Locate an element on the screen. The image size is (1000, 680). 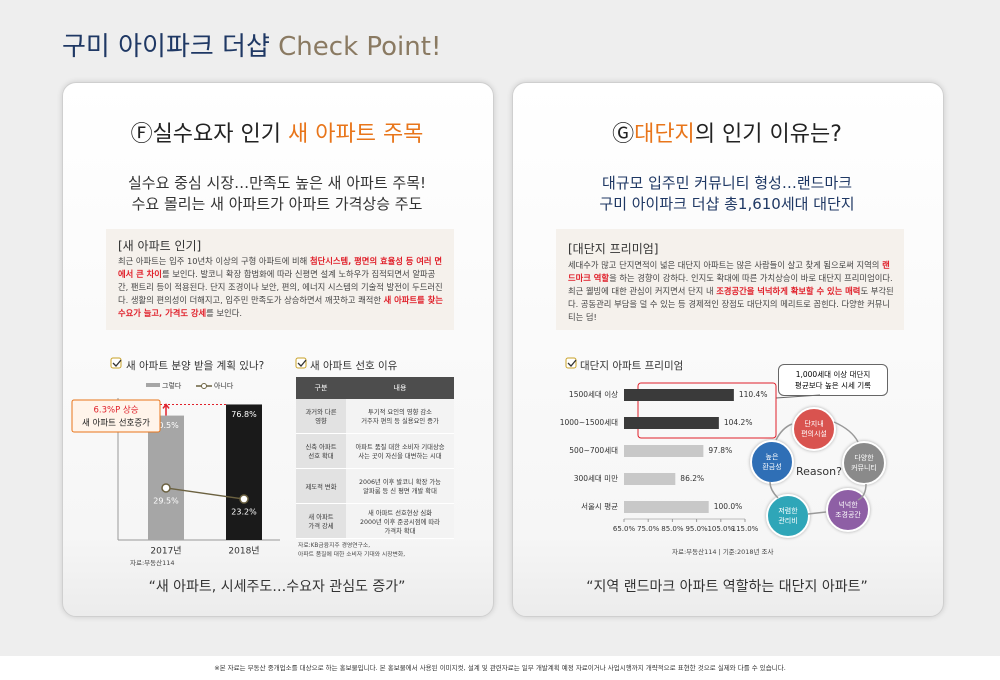
chart-title: 새 아파트 분양 받을 계획 있나? is located at coordinates (195, 366).